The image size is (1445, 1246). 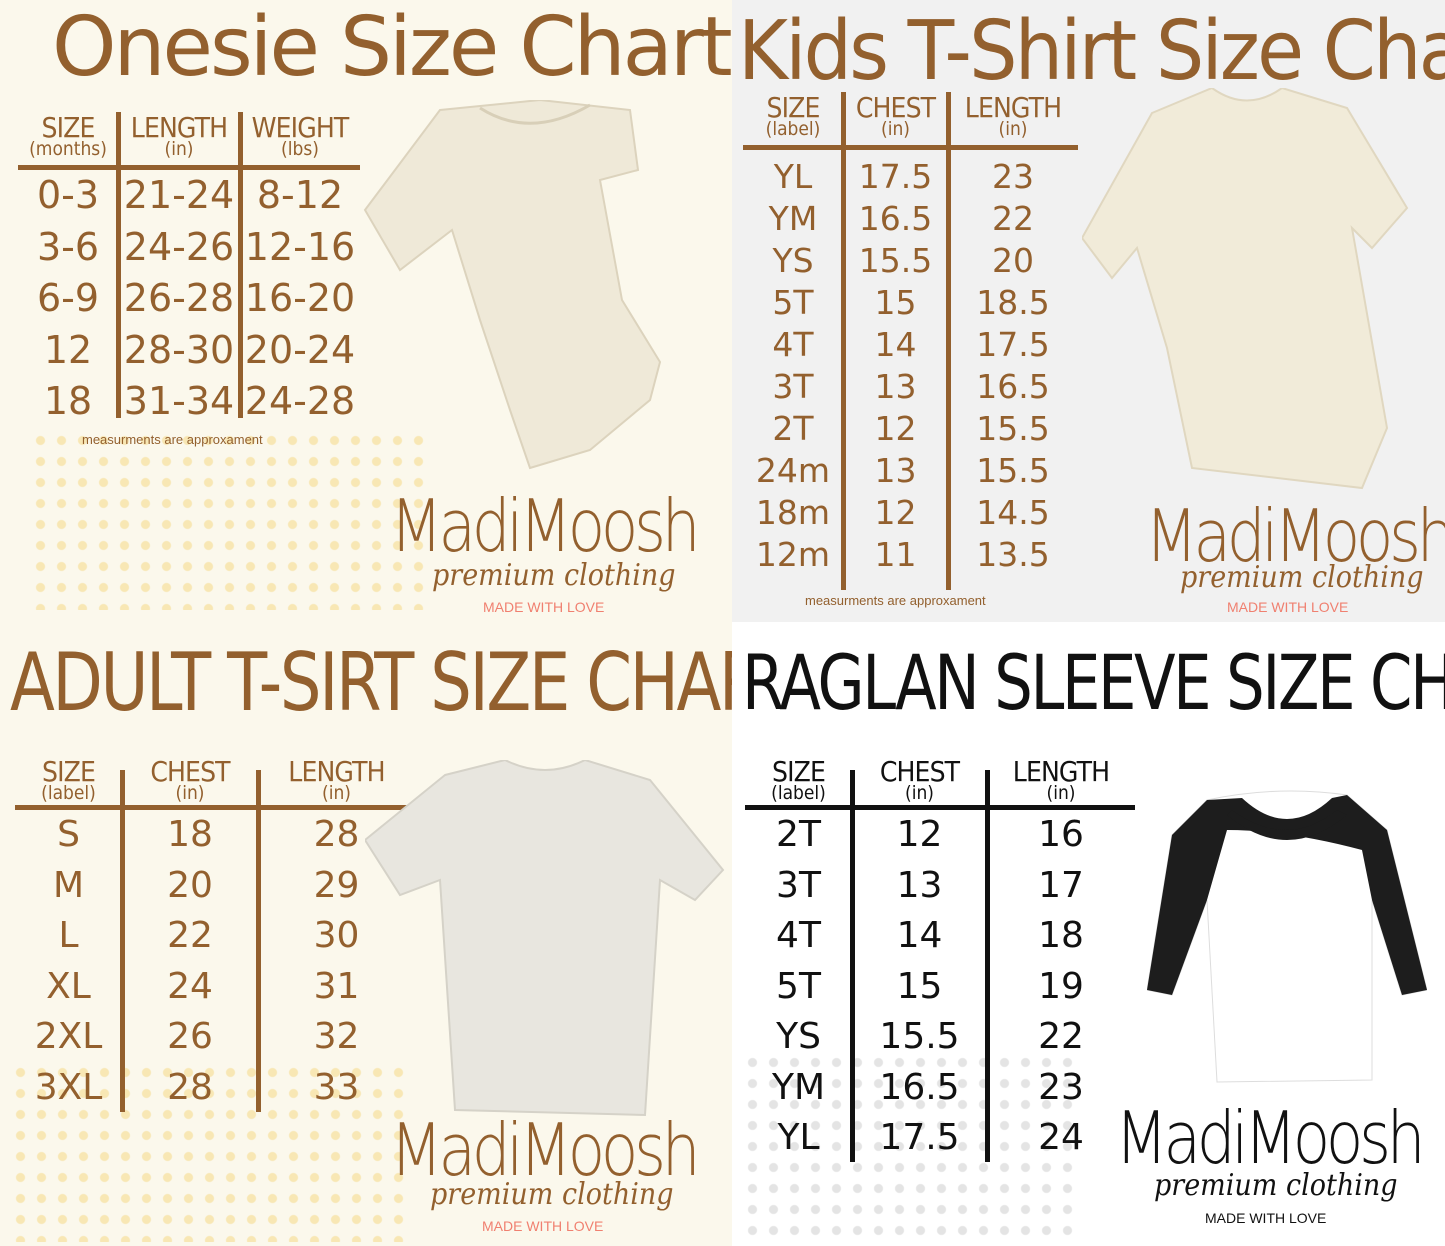 I want to click on table-cell: 2T, so click(x=793, y=428).